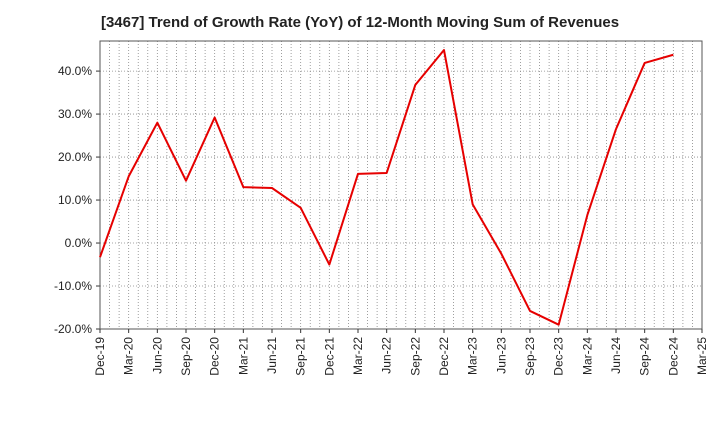  I want to click on x-tick-label: Jun-24, so click(616, 355).